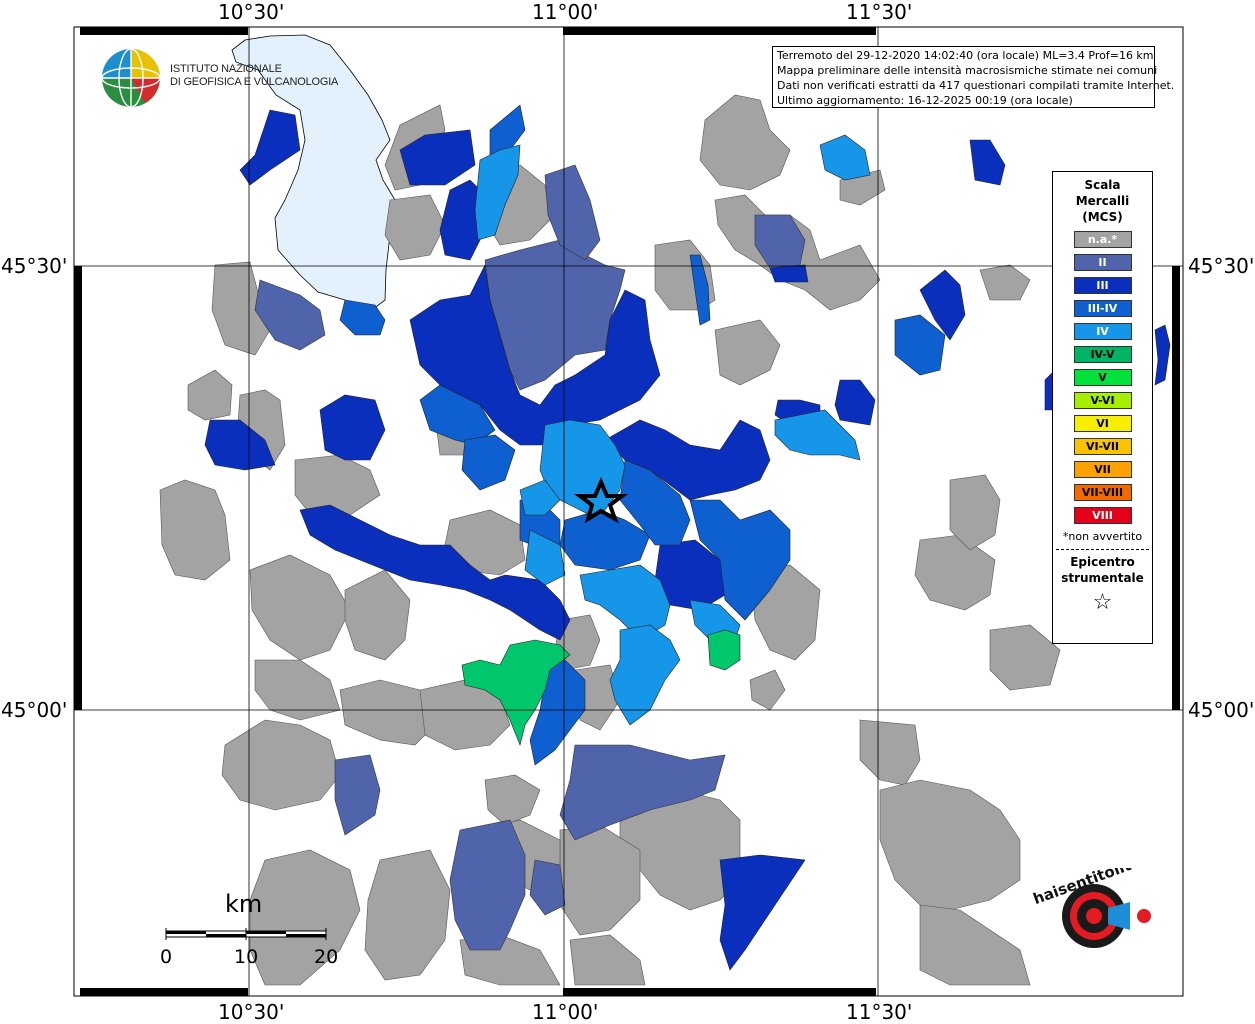  I want to click on scale-label-0: 0, so click(166, 957).